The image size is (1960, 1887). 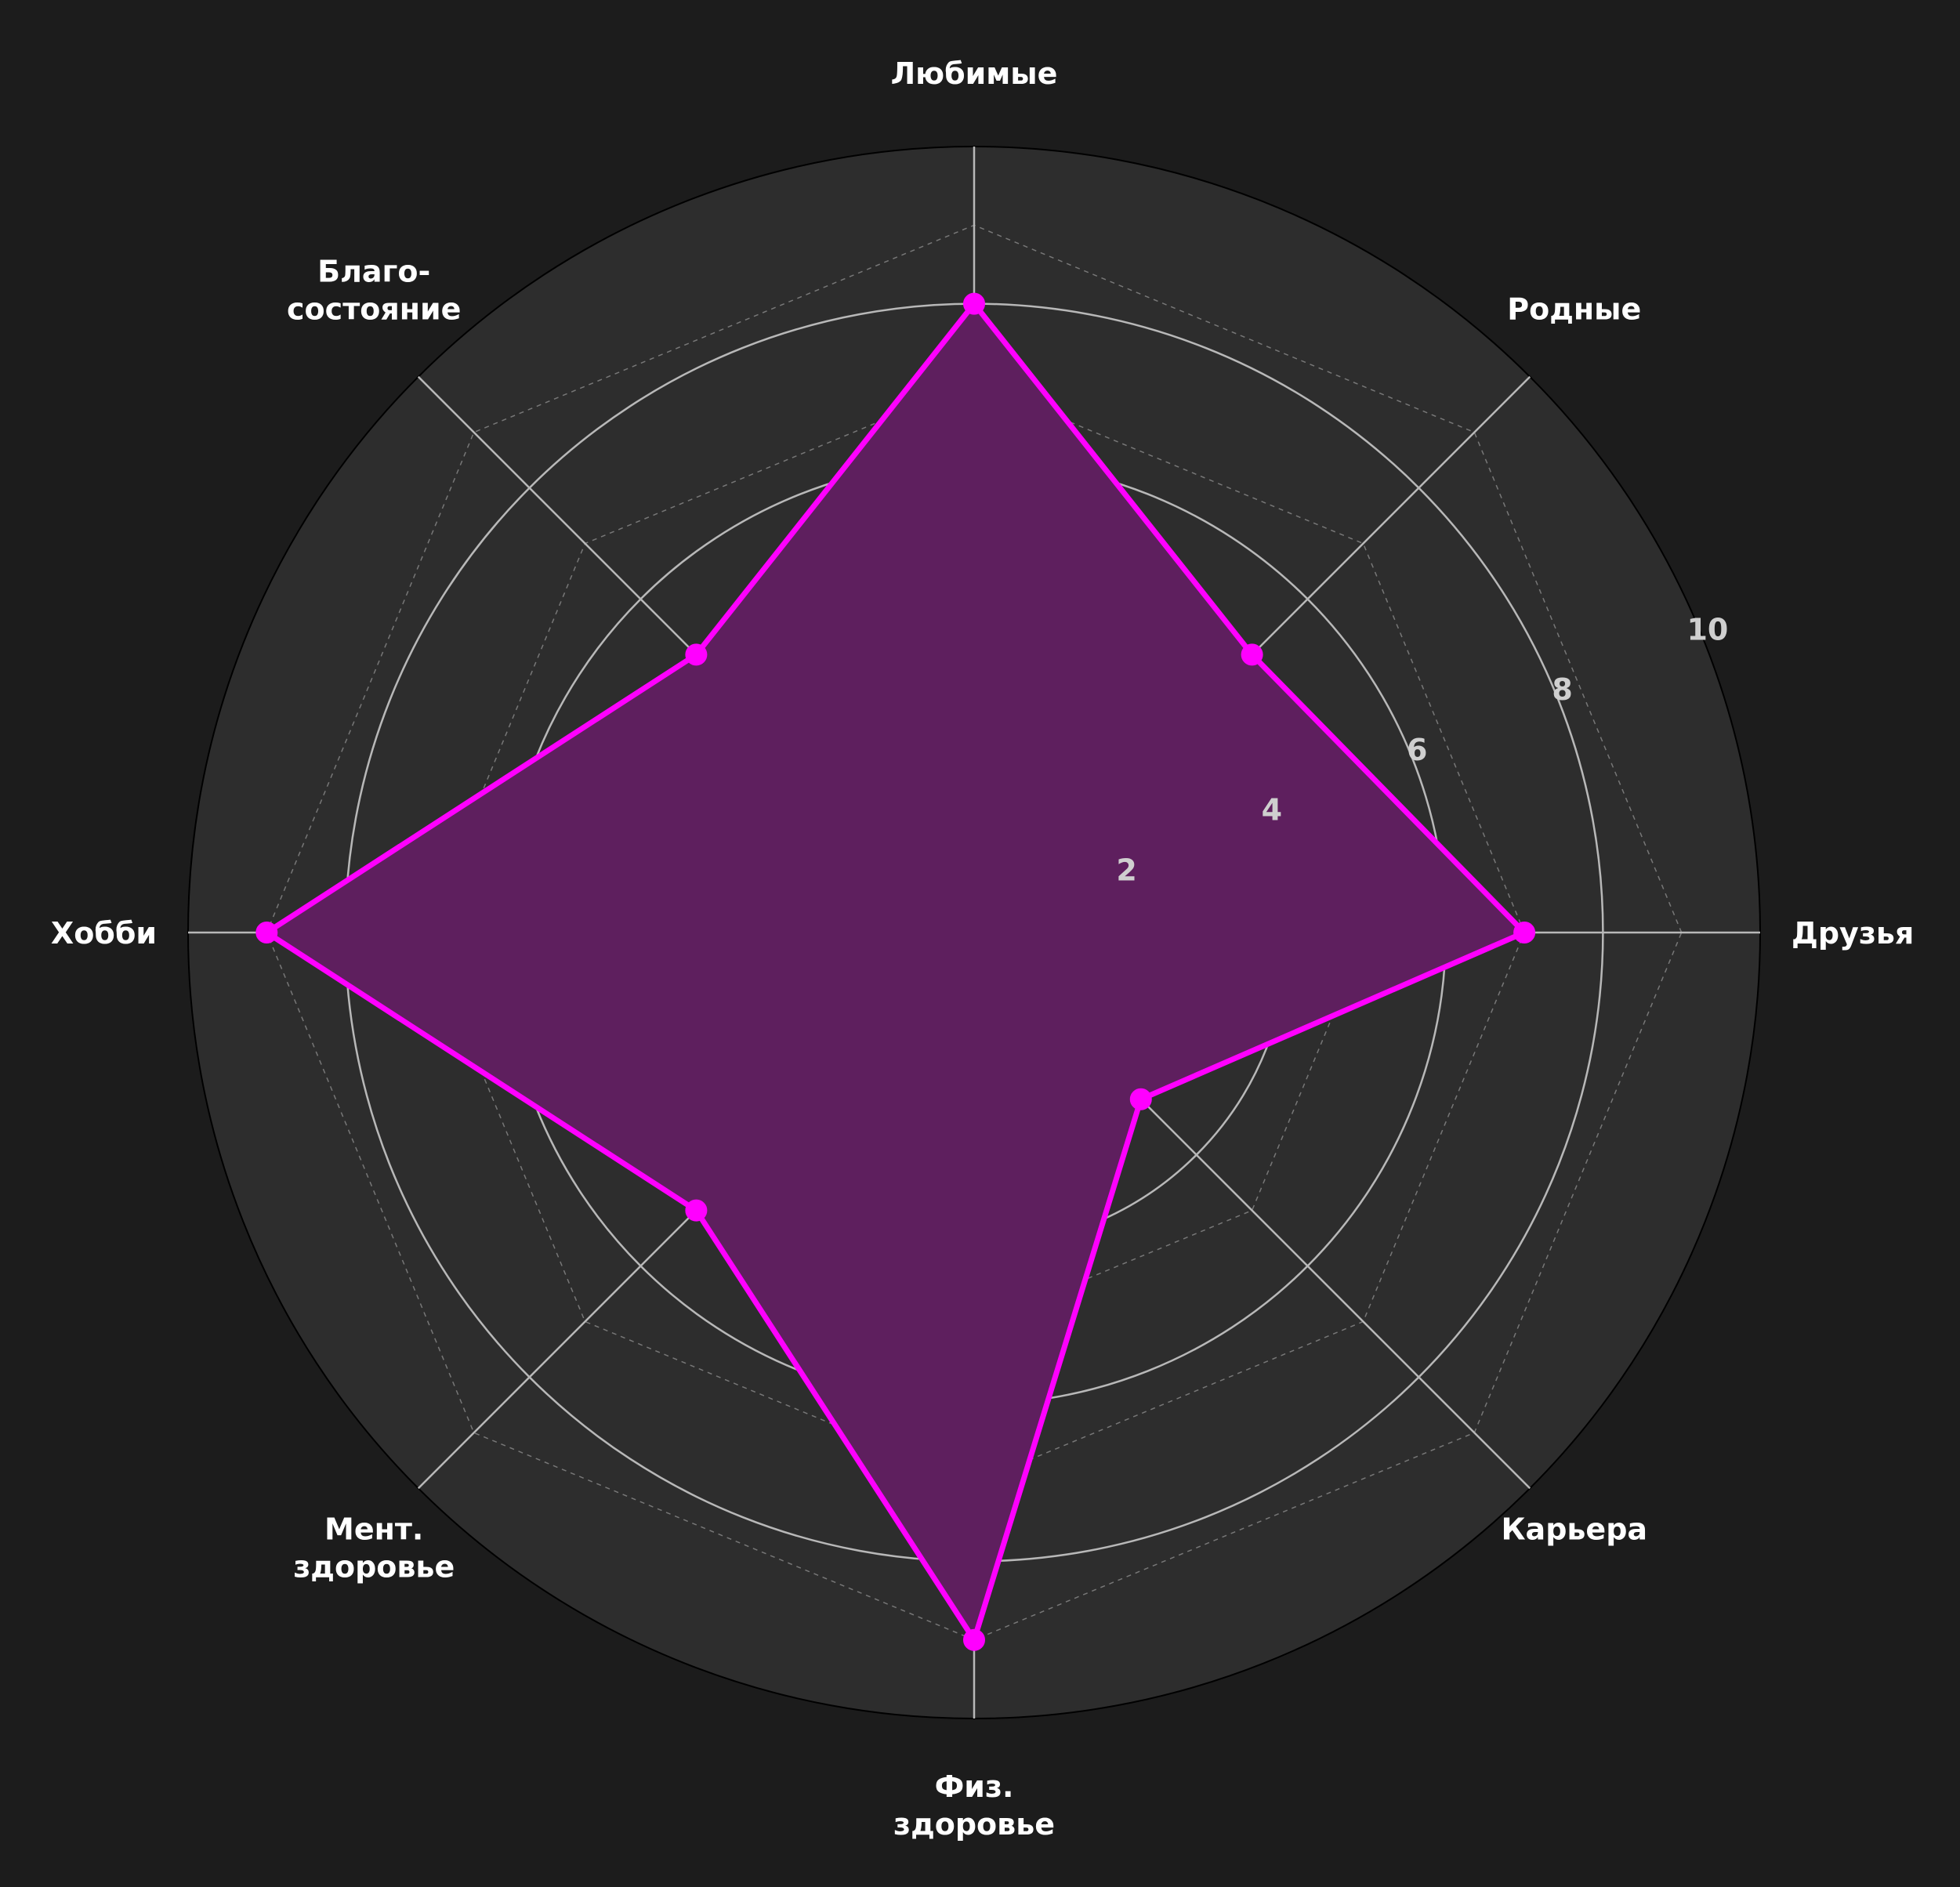 I want to click on radial-tick-label: 6, so click(x=1417, y=750).